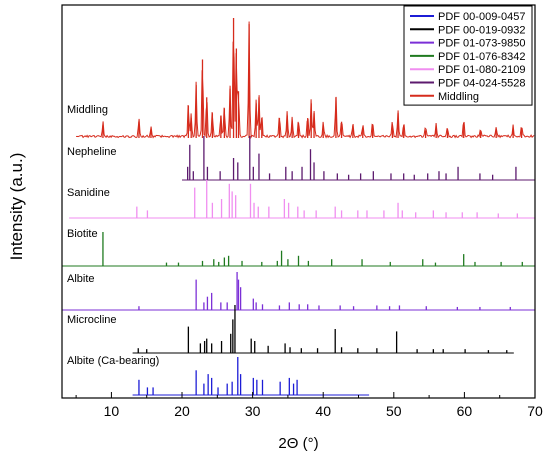  Describe the element at coordinates (309, 405) in the screenshot. I see `x-tick-group: 10 20 30 40 50 60 70` at that location.